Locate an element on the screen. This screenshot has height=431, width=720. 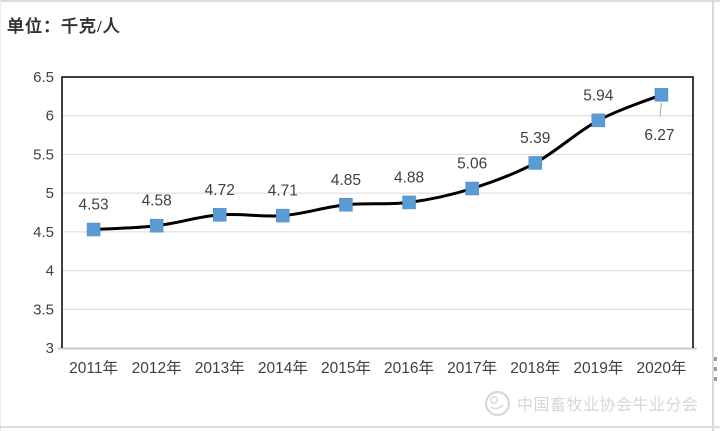
x-tick-label: 2012年 is located at coordinates (157, 368).